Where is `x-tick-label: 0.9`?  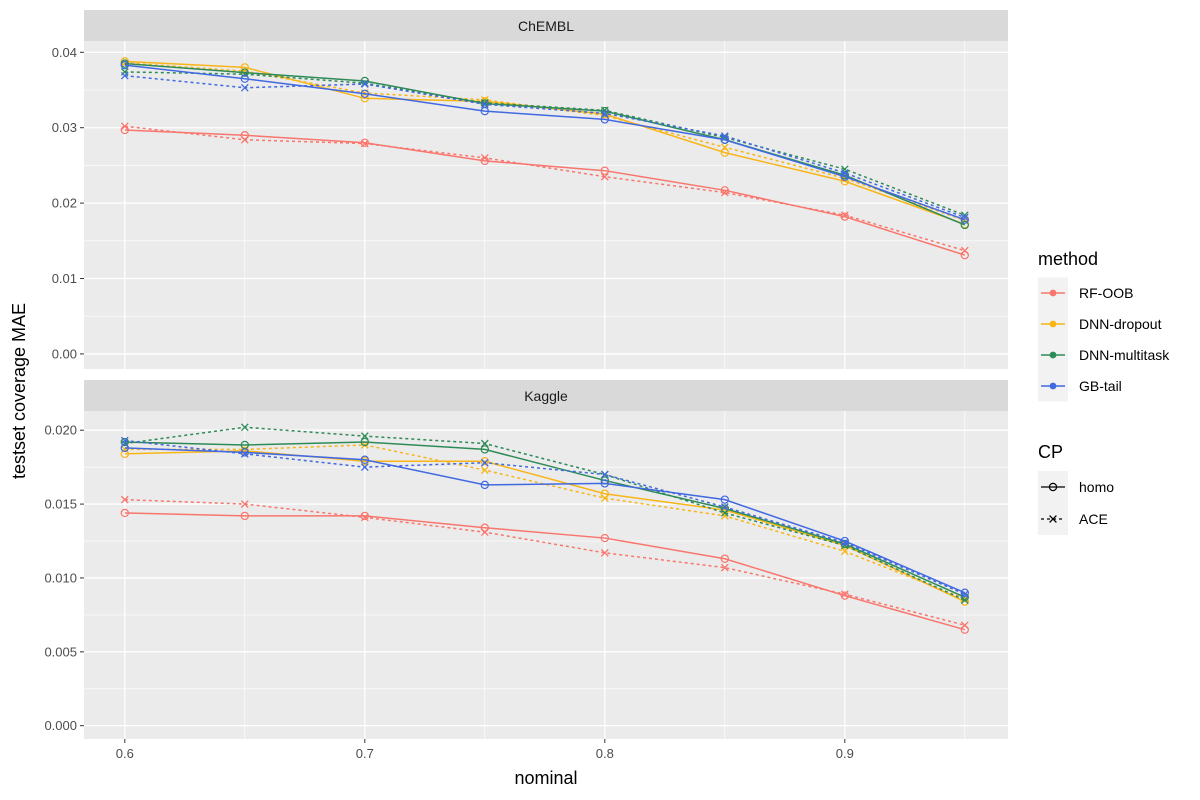 x-tick-label: 0.9 is located at coordinates (845, 753).